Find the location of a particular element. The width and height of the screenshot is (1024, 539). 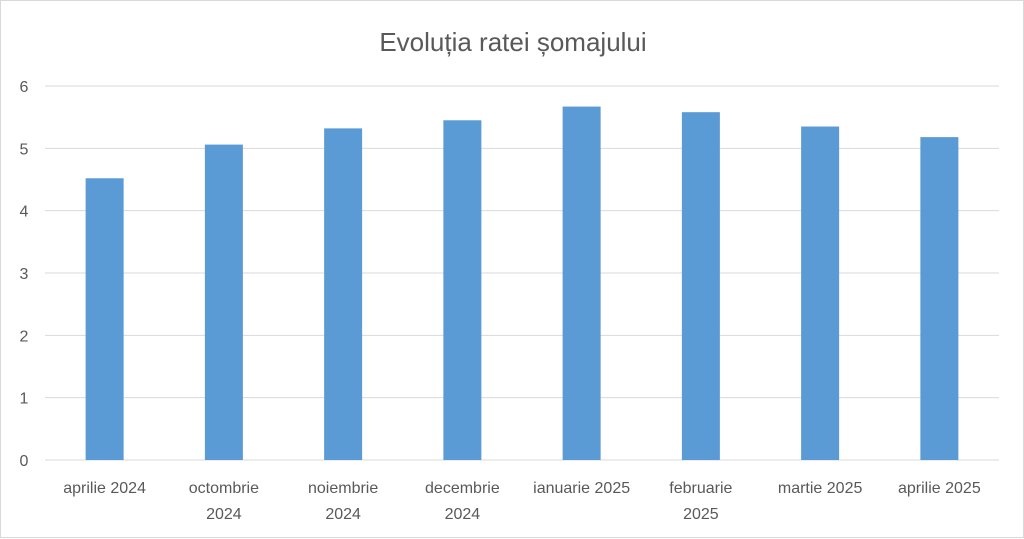

x-tick-label: aprilie 2025 is located at coordinates (939, 488).